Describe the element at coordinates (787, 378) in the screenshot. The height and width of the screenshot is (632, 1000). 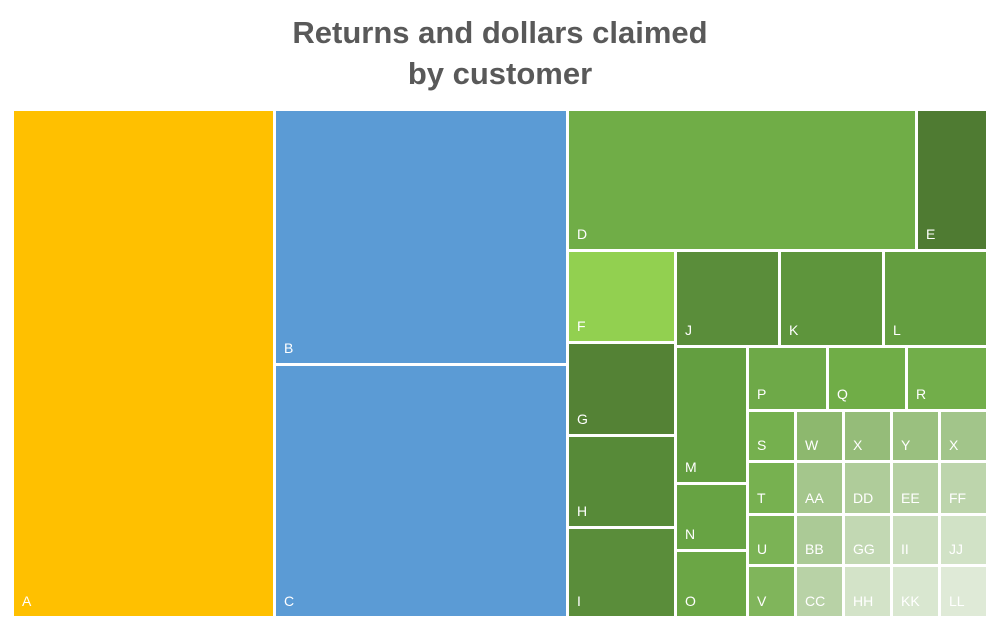
I see `treemap-tile: P` at that location.